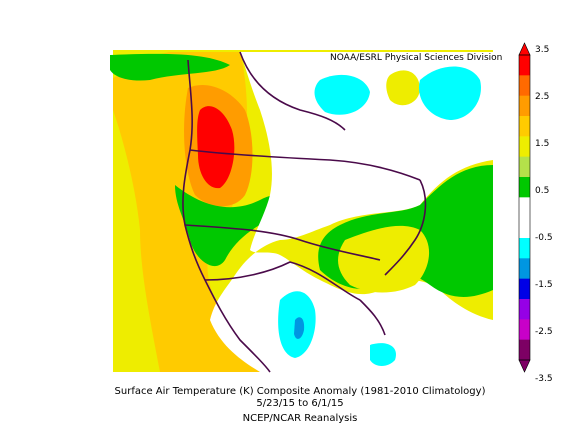 The width and height of the screenshot is (565, 437). What do you see at coordinates (450, 93) in the screenshot?
I see `cool-anomaly-northeast` at bounding box center [450, 93].